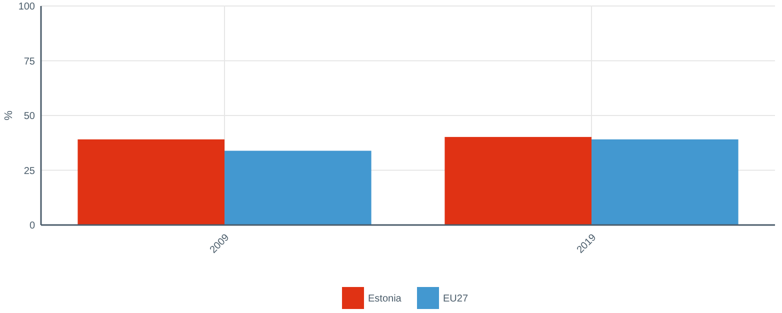 This screenshot has height=313, width=782. Describe the element at coordinates (27, 7) in the screenshot. I see `y-tick-label: 100` at that location.